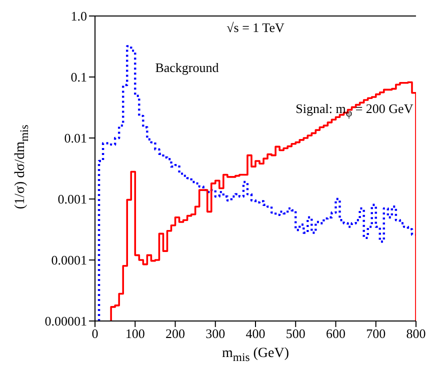  What do you see at coordinates (95, 334) in the screenshot?
I see `x-tick-label: 0` at bounding box center [95, 334].